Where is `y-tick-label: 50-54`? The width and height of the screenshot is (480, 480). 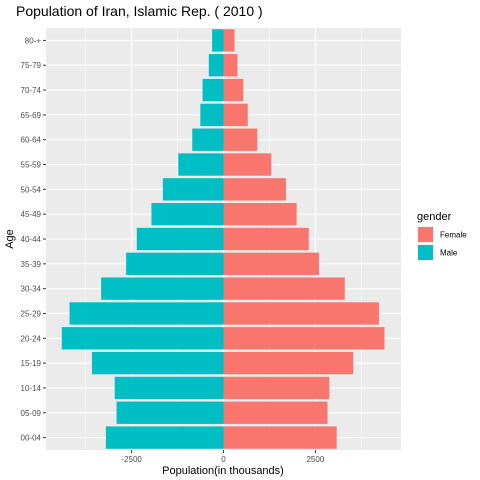
y-tick-label: 50-54 is located at coordinates (31, 189).